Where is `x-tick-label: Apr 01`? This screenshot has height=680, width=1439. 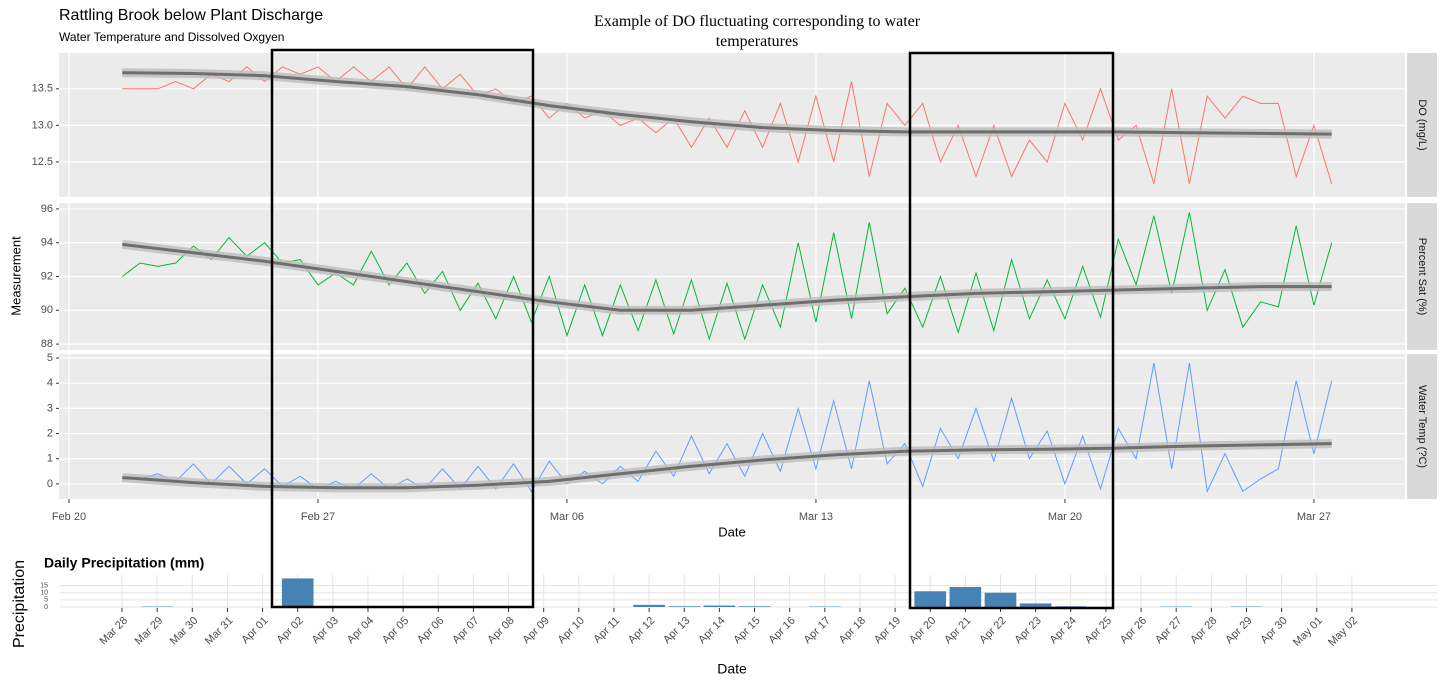
x-tick-label: Apr 01 is located at coordinates (254, 630).